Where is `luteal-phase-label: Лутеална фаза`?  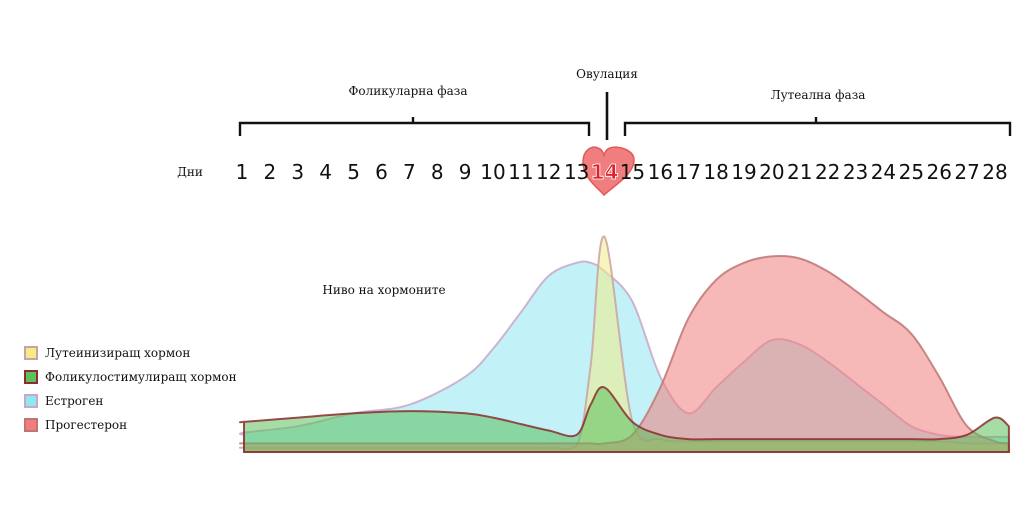
luteal-phase-label: Лутеална фаза is located at coordinates (818, 95).